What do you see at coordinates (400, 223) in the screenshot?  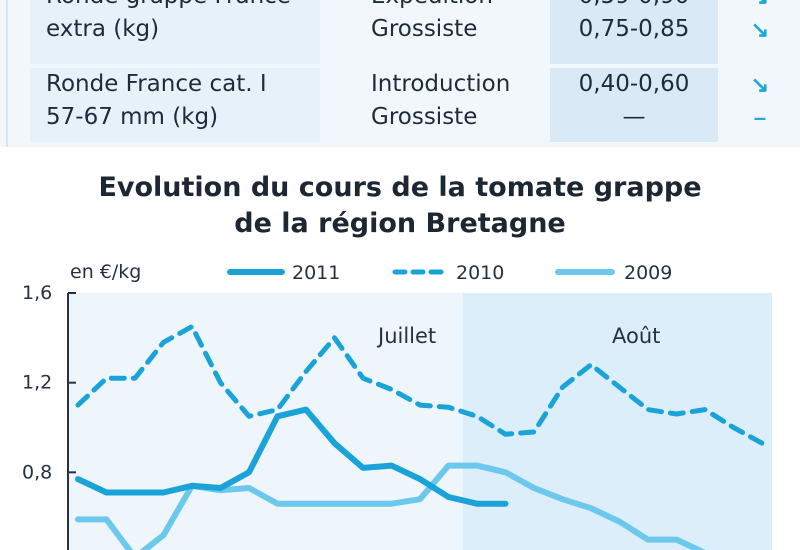 I see `chart-title-line-2: de la région Bretagne` at bounding box center [400, 223].